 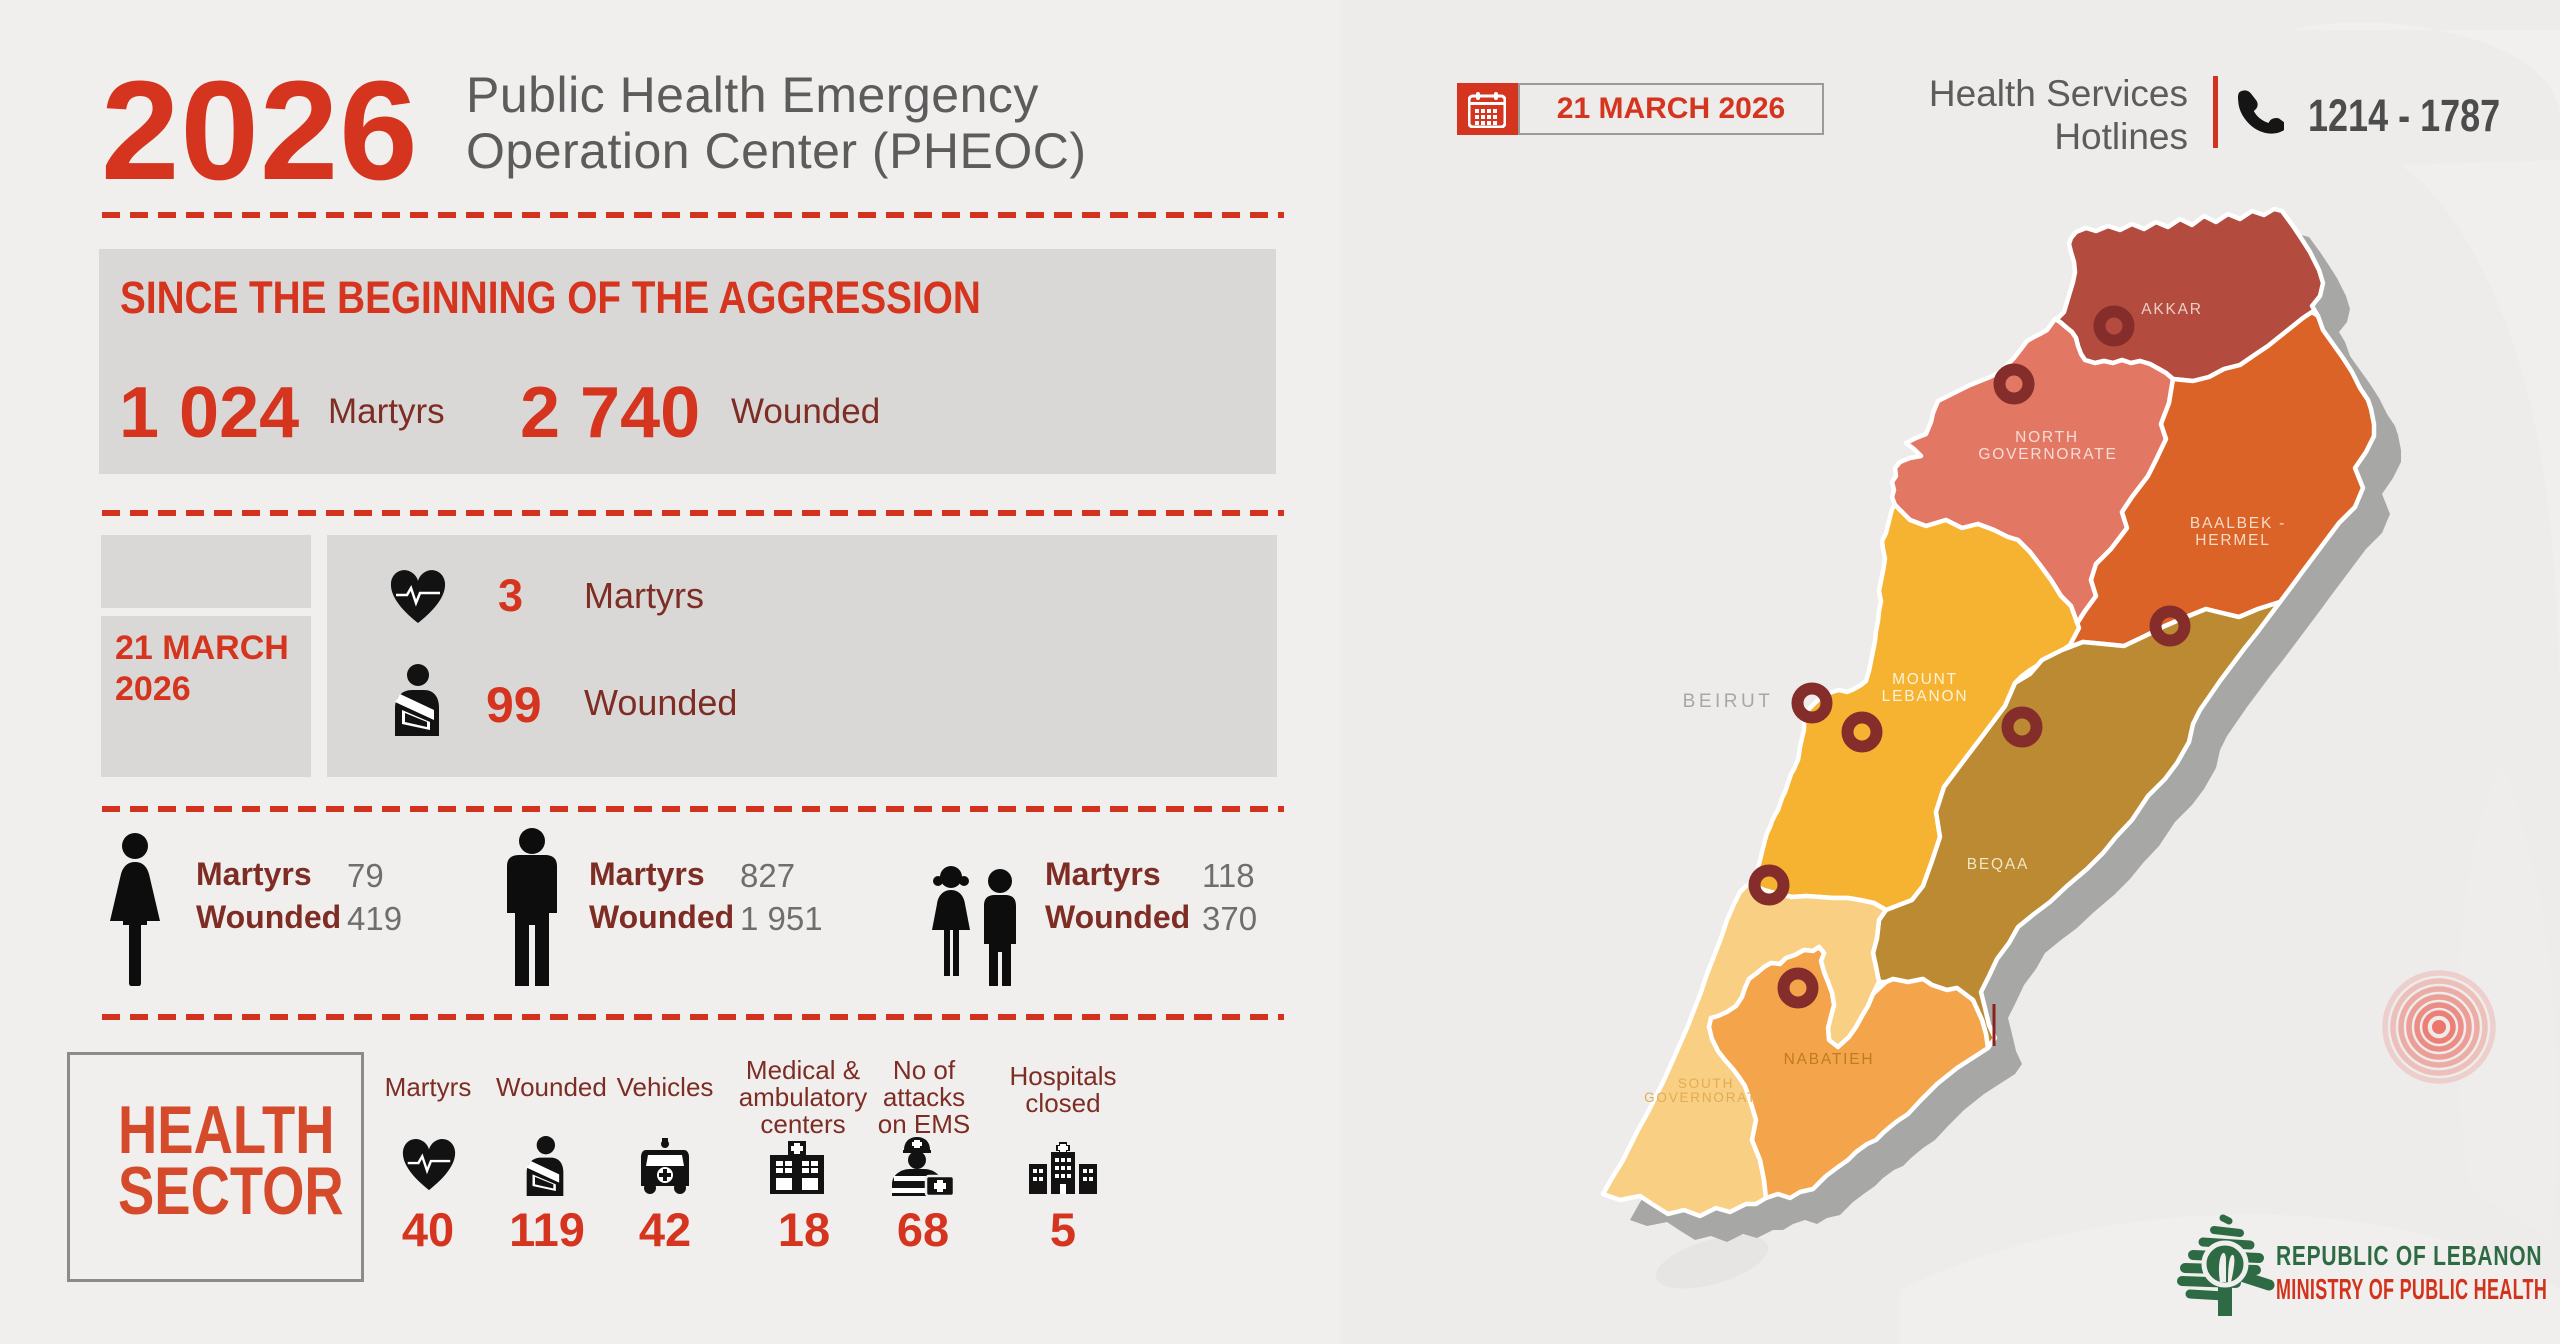 I want to click on svg-text: SOUTH, so click(x=1706, y=1083).